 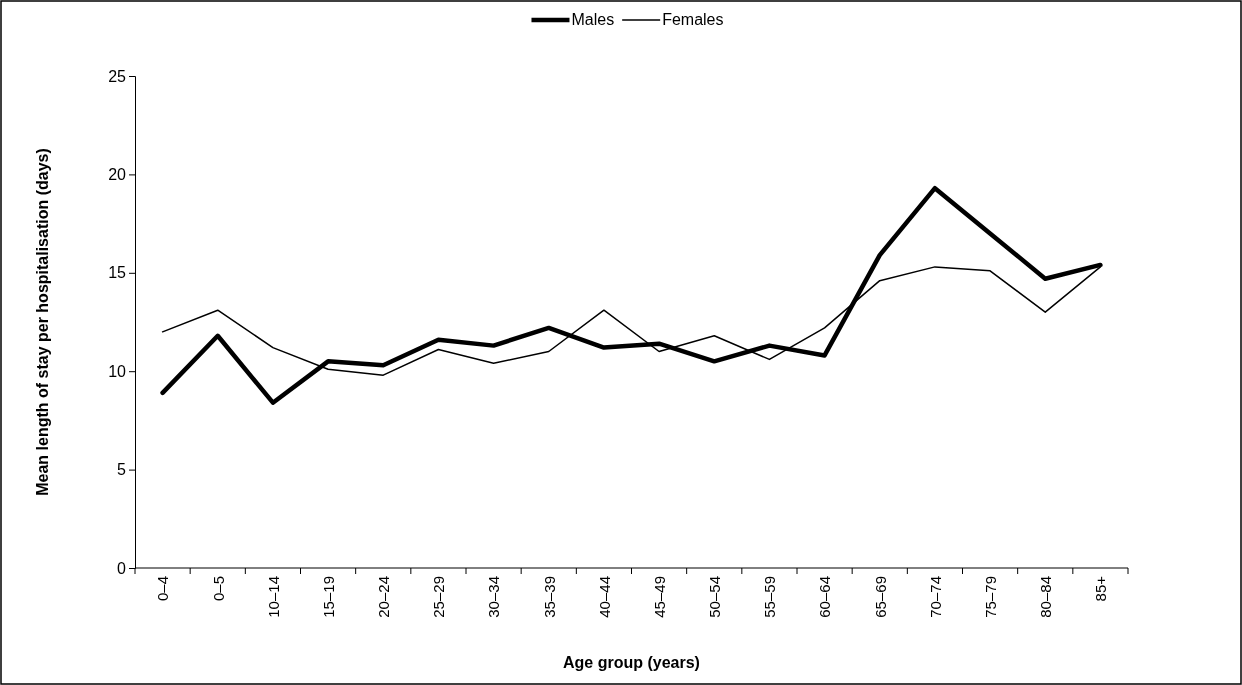 I want to click on x-axis-title: Age group (years), so click(x=631, y=662).